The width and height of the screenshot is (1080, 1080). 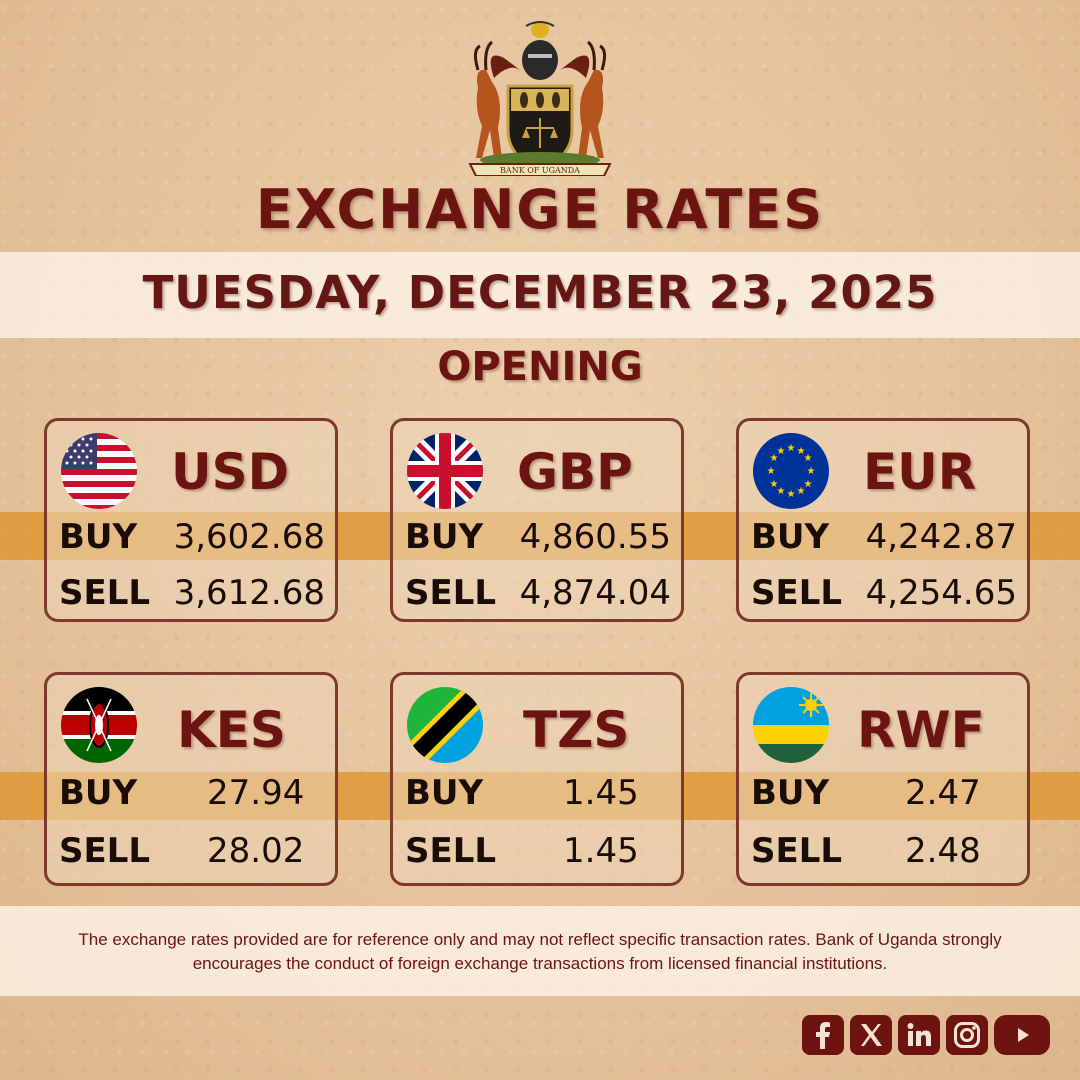 What do you see at coordinates (943, 793) in the screenshot?
I see `buy-rate: 2.47` at bounding box center [943, 793].